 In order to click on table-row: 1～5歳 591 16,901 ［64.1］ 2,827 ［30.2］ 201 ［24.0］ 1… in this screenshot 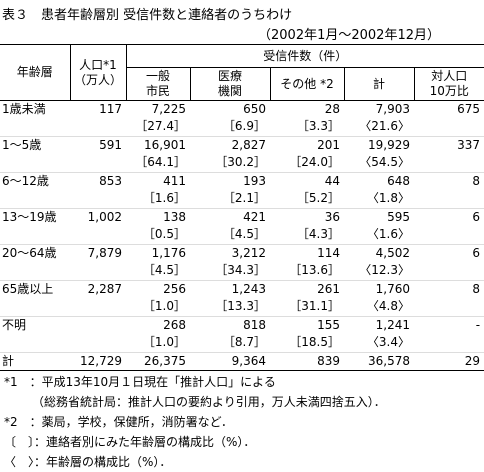, I will do `click(242, 154)`.